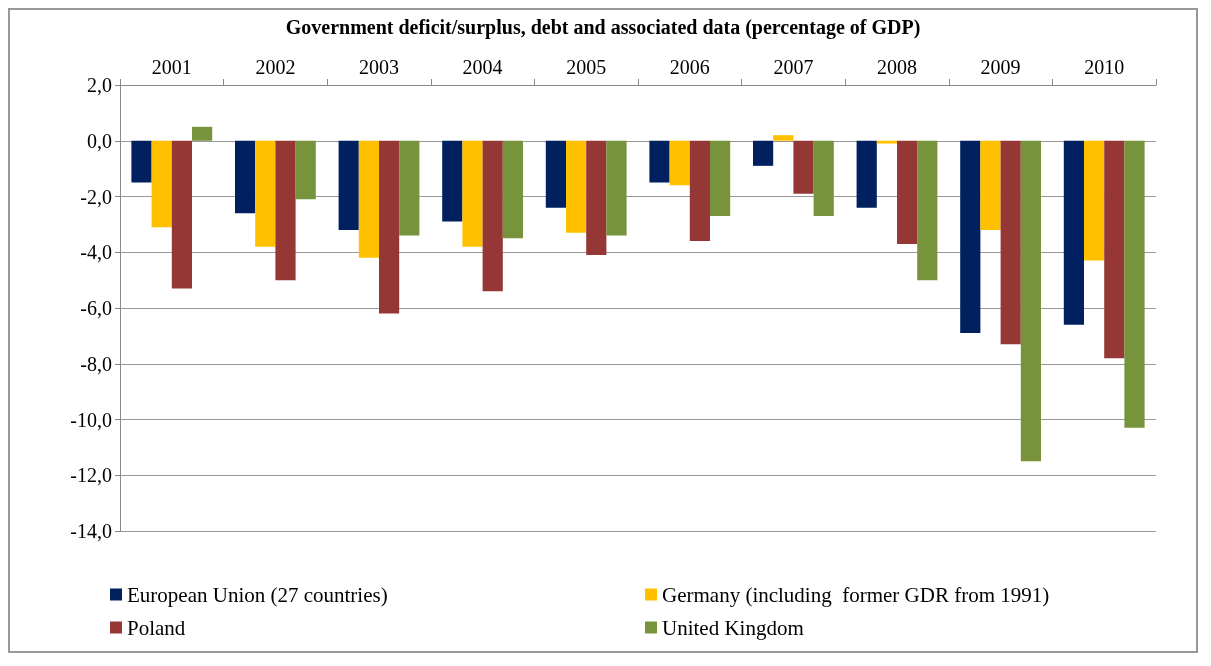  Describe the element at coordinates (275, 67) in the screenshot. I see `x-tick-label: 2002` at that location.